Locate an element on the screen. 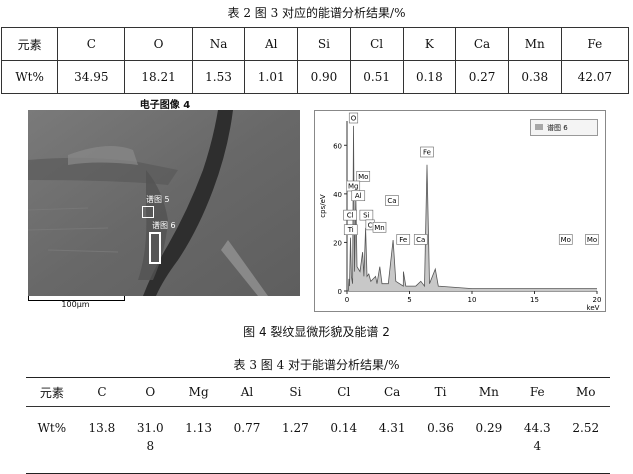 This screenshot has height=474, width=633. table2-cell: 0.27 is located at coordinates (482, 77).